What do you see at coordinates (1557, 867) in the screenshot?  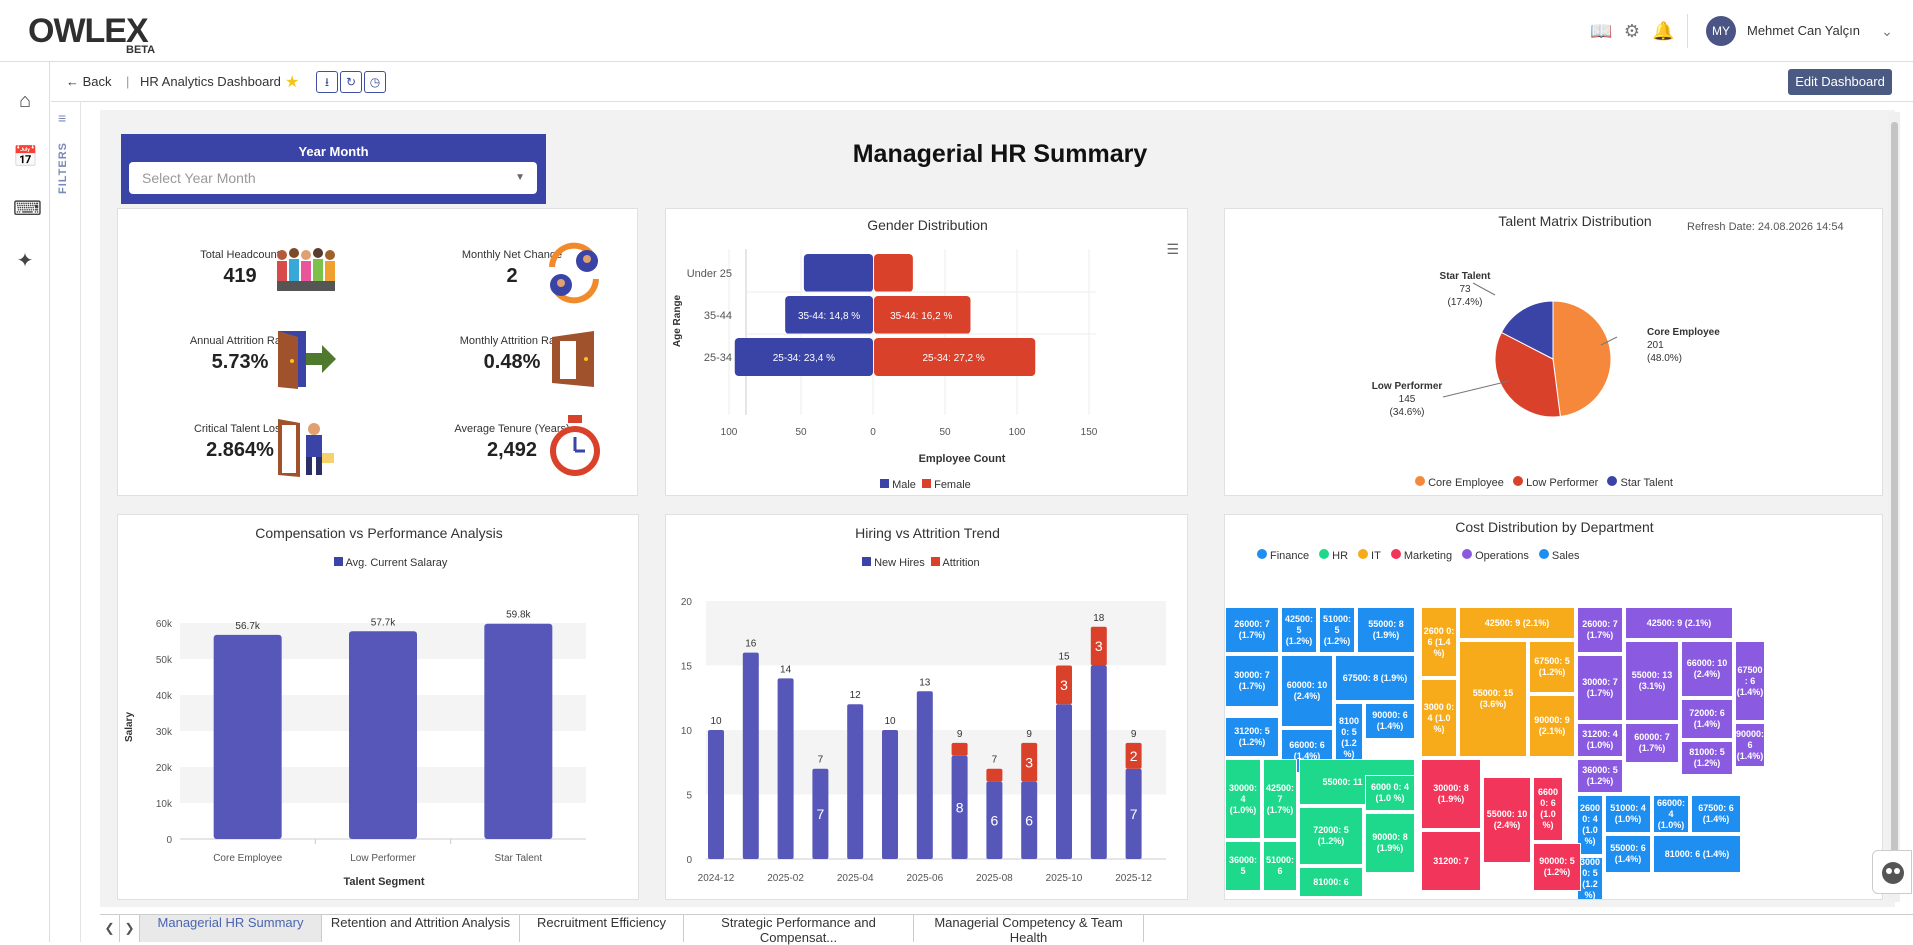 I see `treemap-tile: 90000: 5 (1.2%)` at bounding box center [1557, 867].